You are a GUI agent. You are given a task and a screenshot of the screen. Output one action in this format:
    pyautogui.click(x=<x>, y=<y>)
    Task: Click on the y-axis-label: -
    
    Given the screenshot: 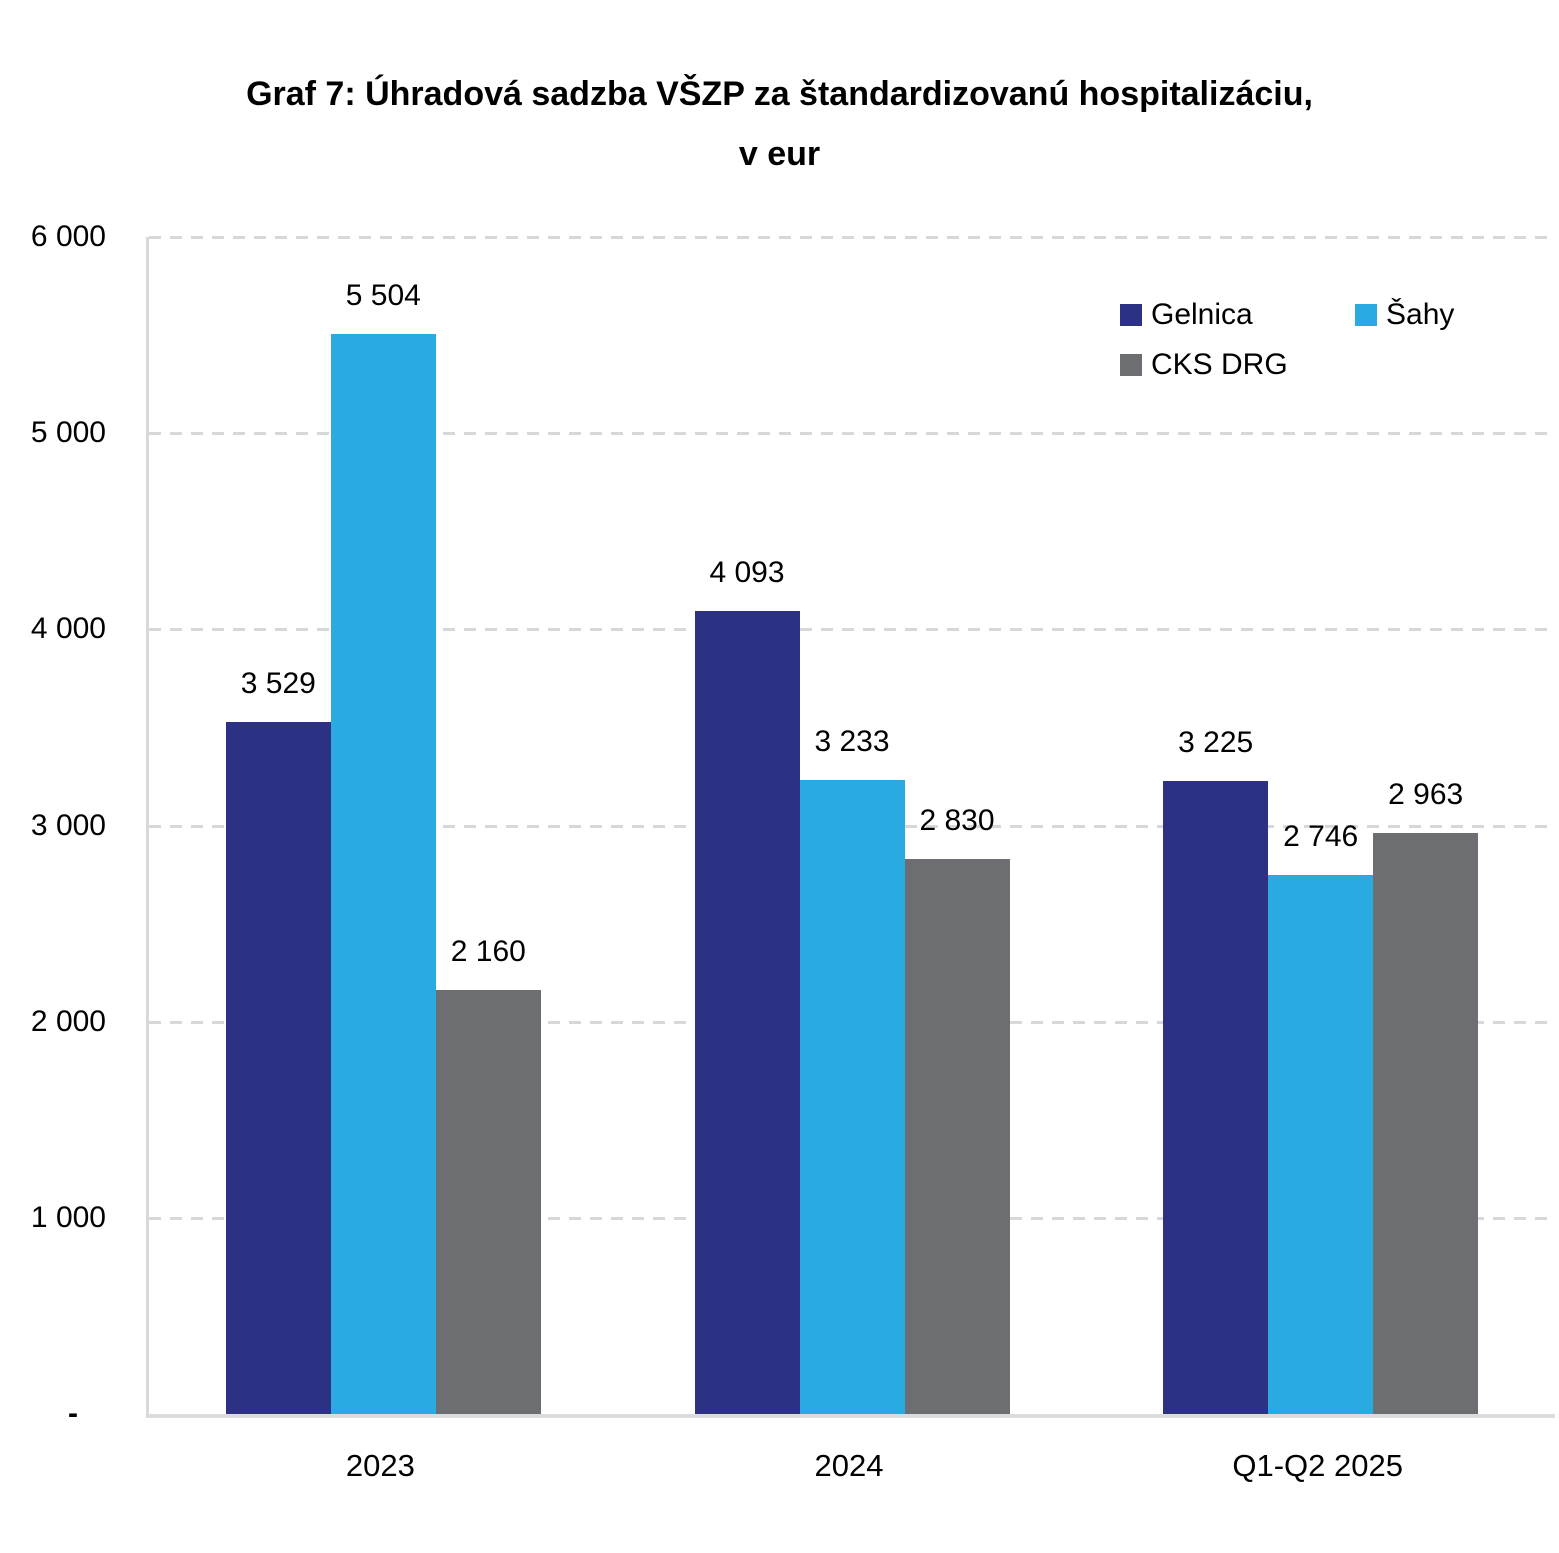 What is the action you would take?
    pyautogui.click(x=73, y=1413)
    